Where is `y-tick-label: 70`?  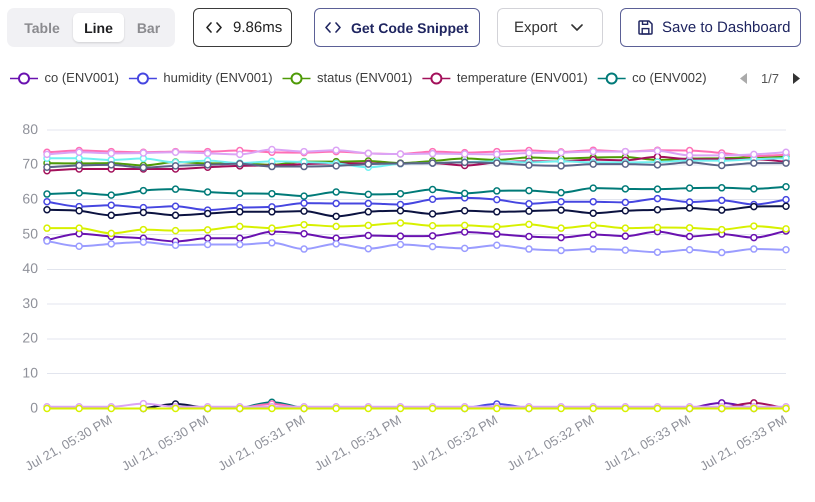 y-tick-label: 70 is located at coordinates (30, 164).